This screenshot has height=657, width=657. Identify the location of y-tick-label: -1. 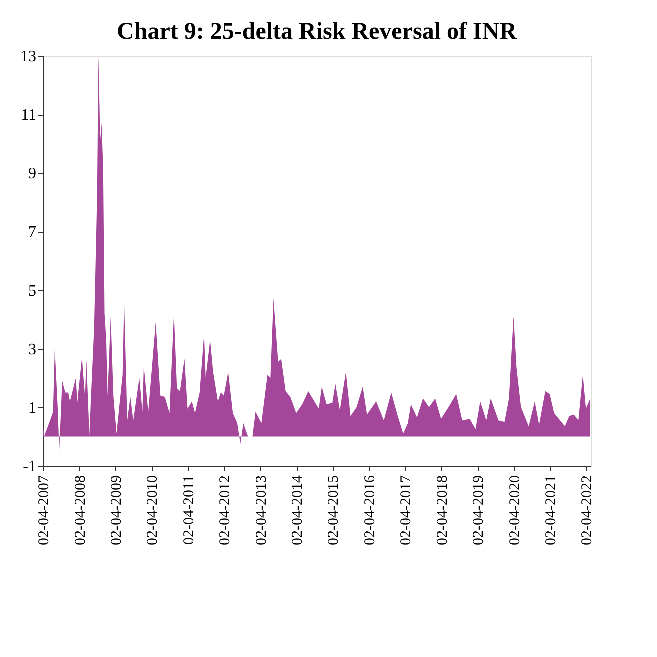
(29, 467).